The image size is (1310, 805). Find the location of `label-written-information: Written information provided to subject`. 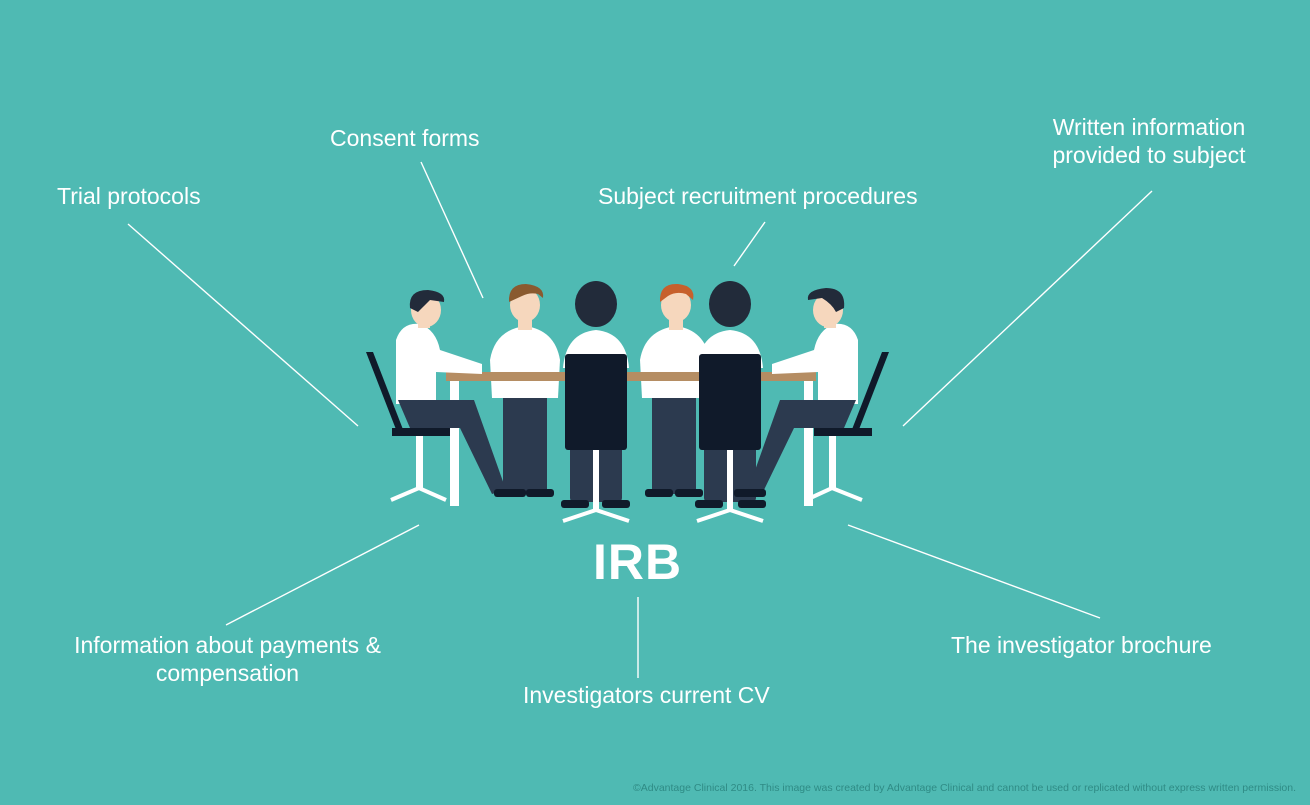

label-written-information: Written information provided to subject is located at coordinates (1149, 141).